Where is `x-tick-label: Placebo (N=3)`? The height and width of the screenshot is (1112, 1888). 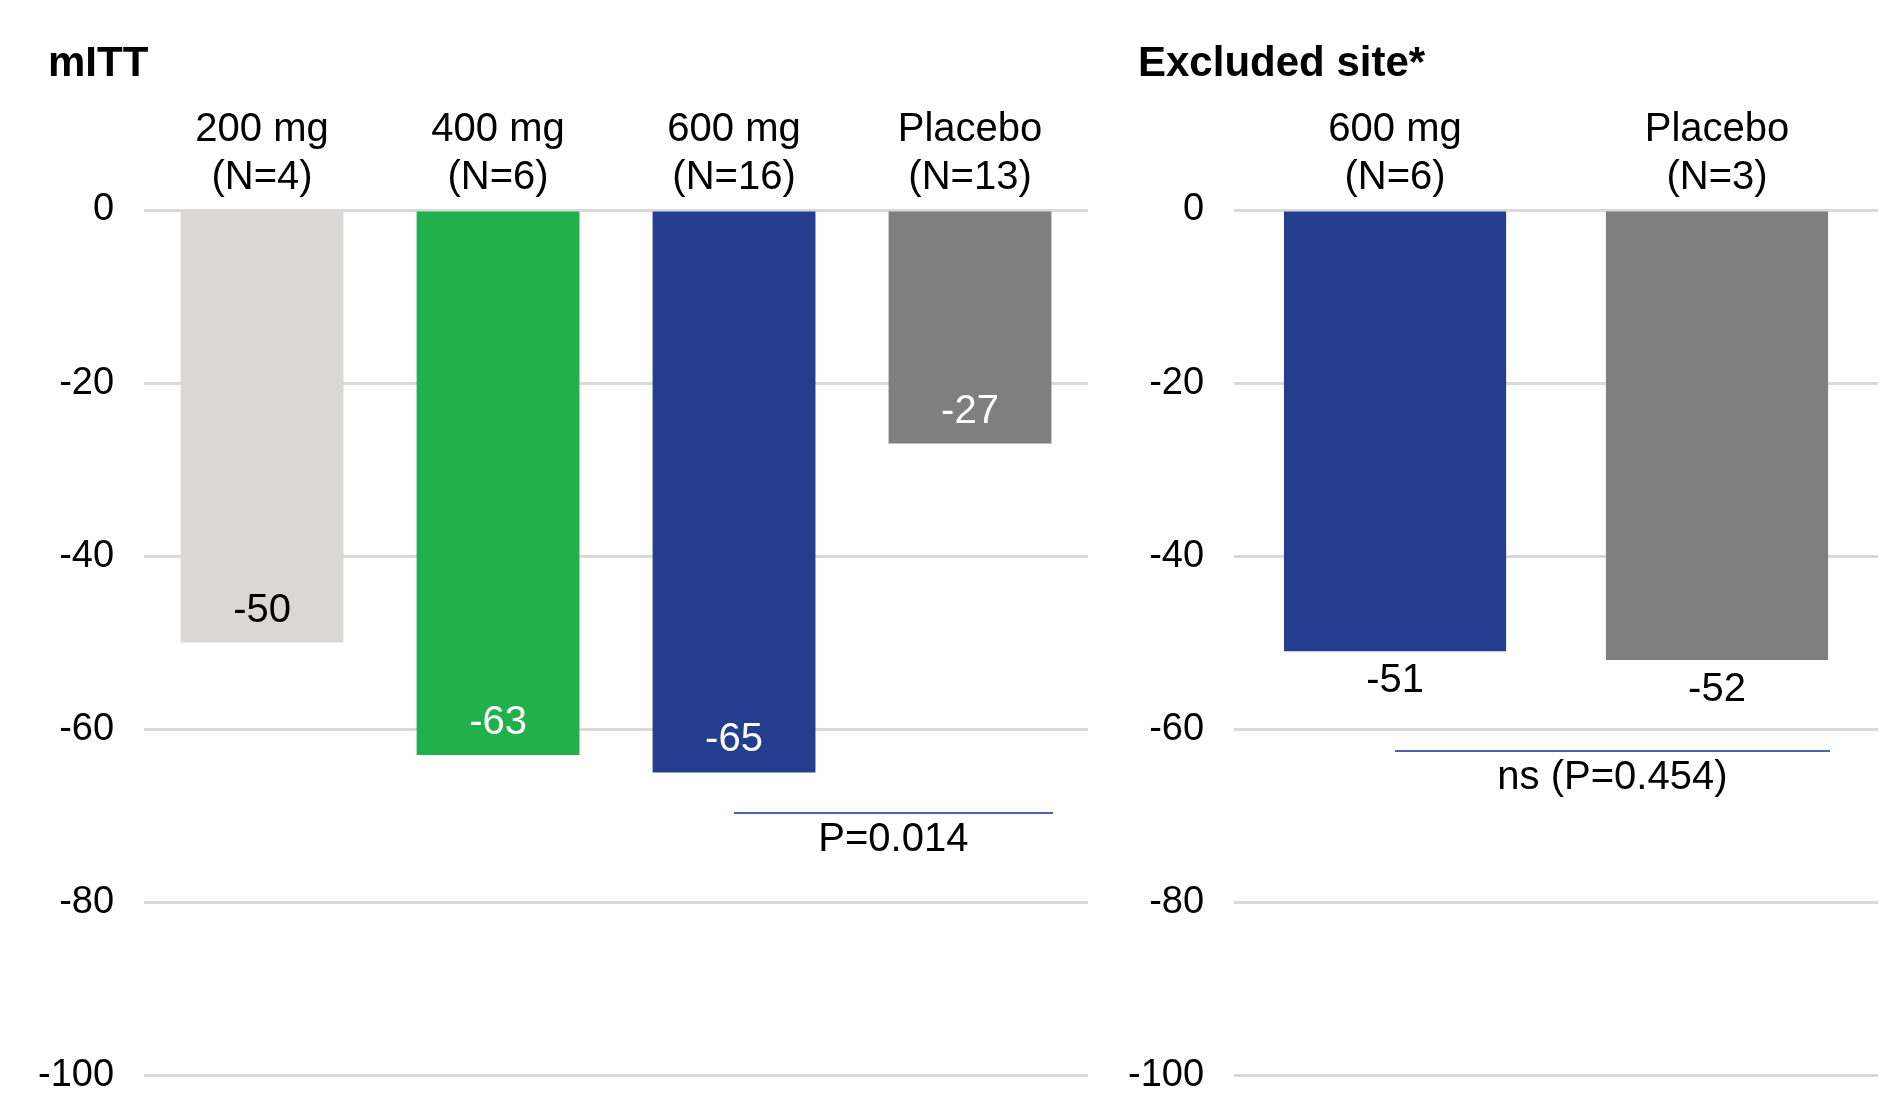
x-tick-label: Placebo (N=3) is located at coordinates (1717, 151).